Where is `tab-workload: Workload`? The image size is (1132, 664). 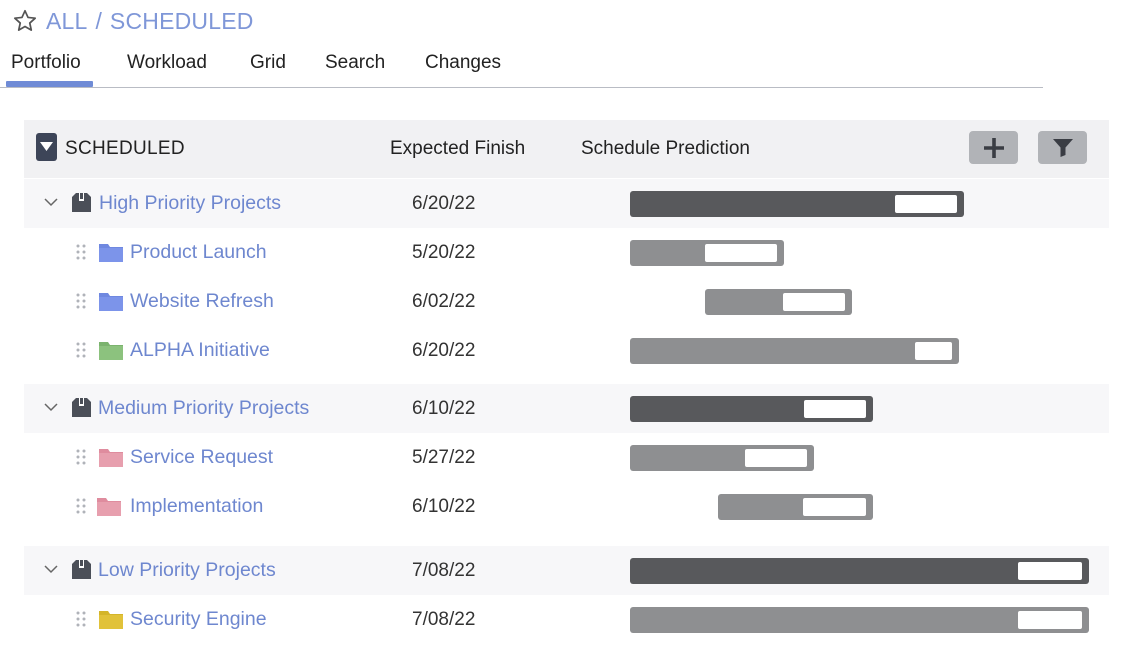 tab-workload: Workload is located at coordinates (167, 62).